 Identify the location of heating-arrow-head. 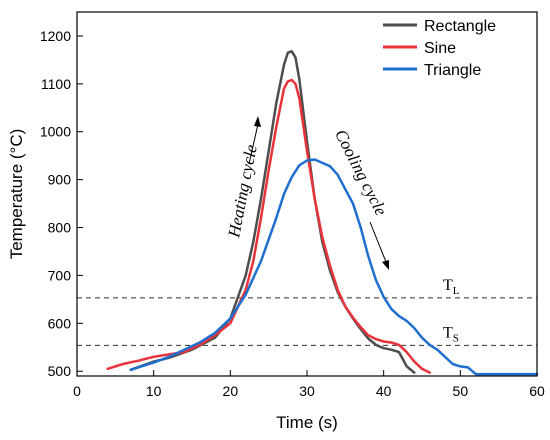
(257, 121).